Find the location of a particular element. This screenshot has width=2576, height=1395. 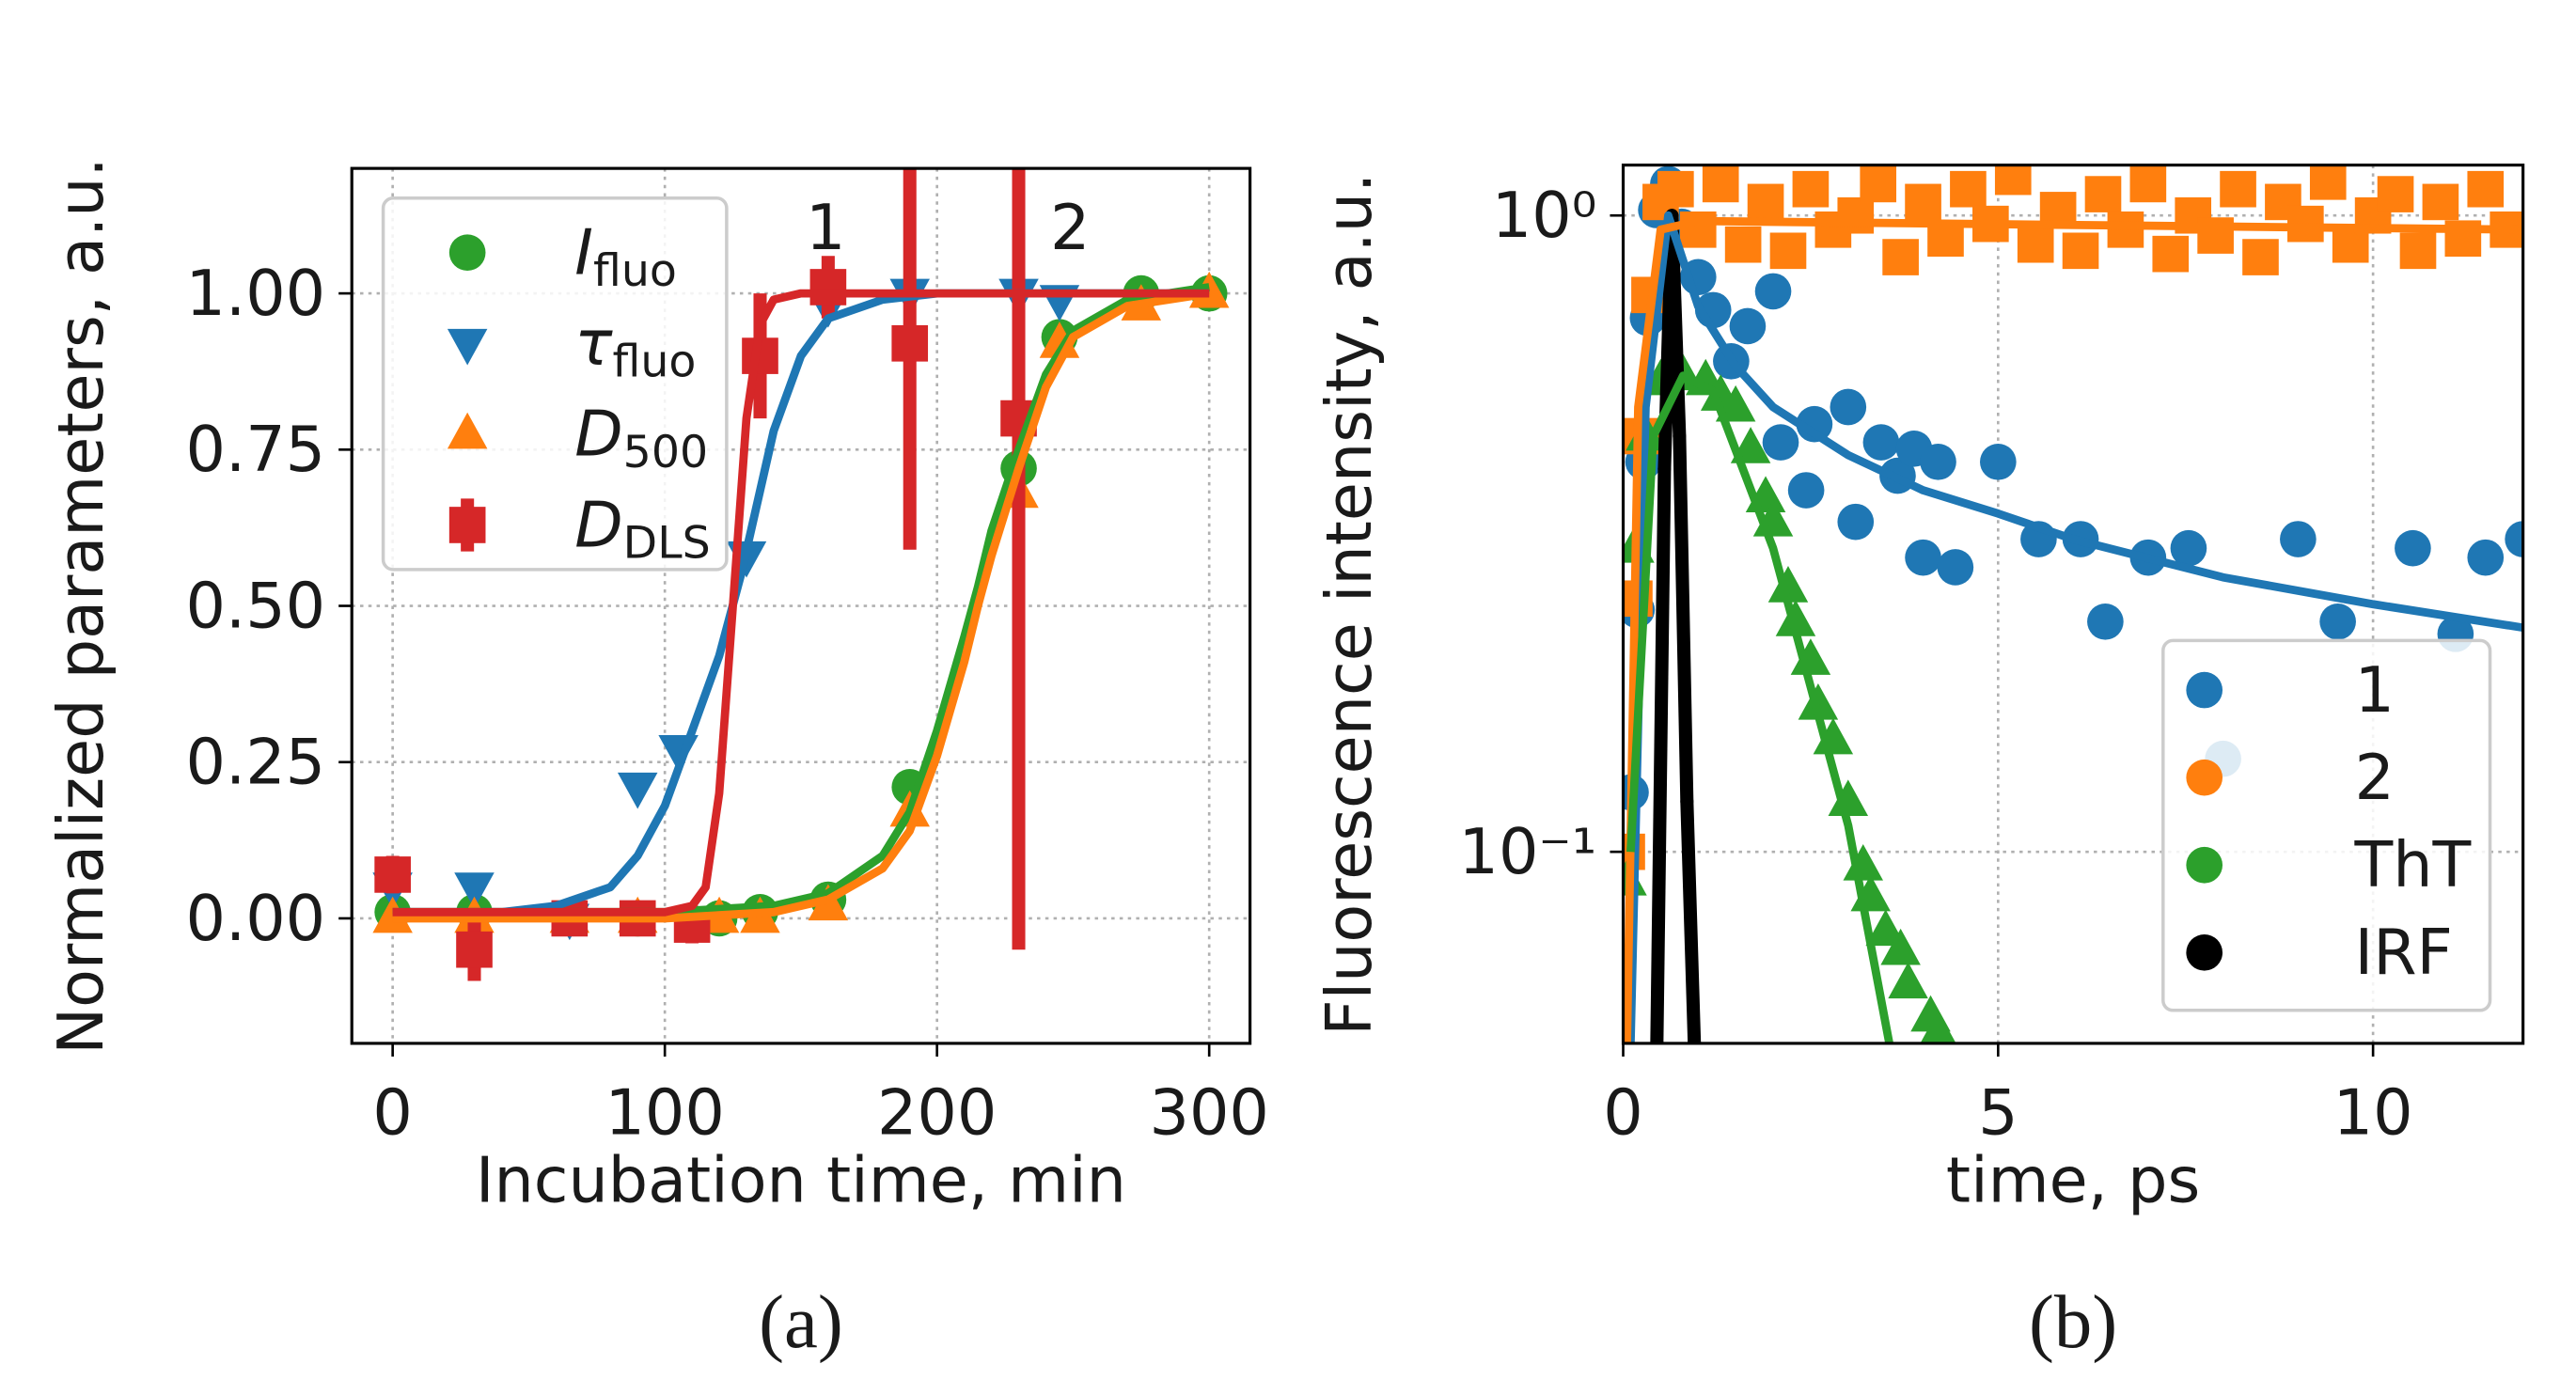

x-tick-label: 5 is located at coordinates (1998, 1113).